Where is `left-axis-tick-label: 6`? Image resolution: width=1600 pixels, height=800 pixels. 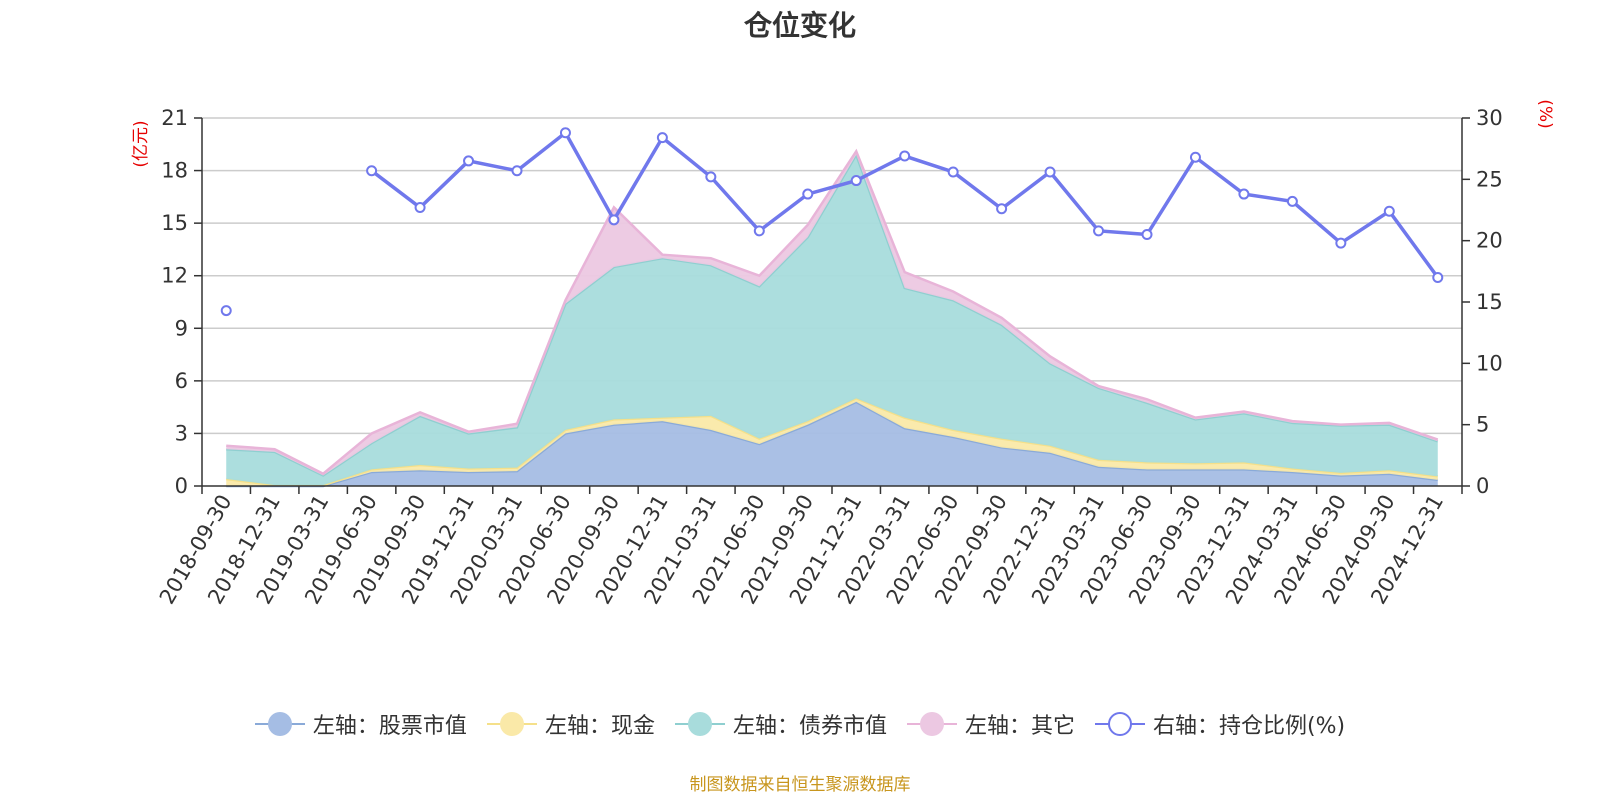
left-axis-tick-label: 6 is located at coordinates (181, 381).